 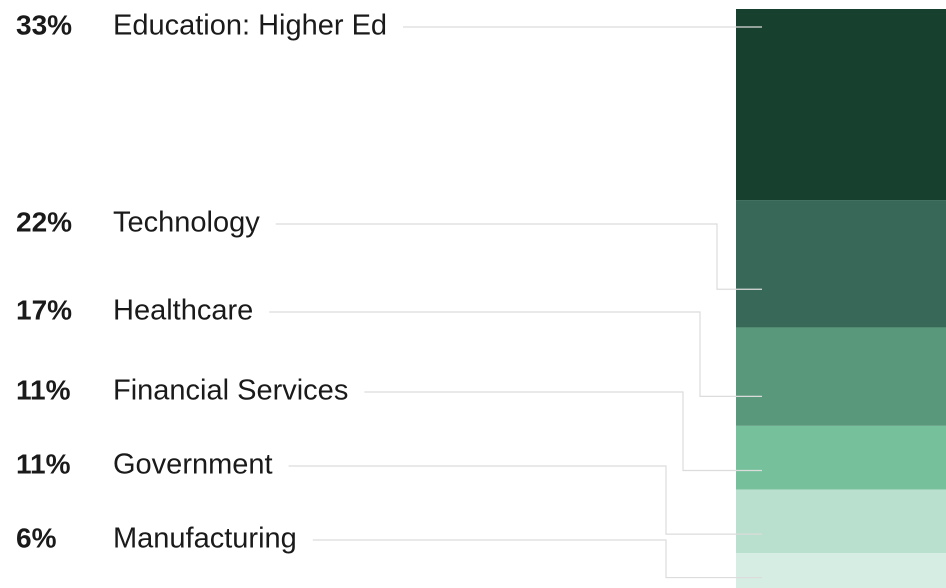 What do you see at coordinates (186, 223) in the screenshot?
I see `category-label: Technology` at bounding box center [186, 223].